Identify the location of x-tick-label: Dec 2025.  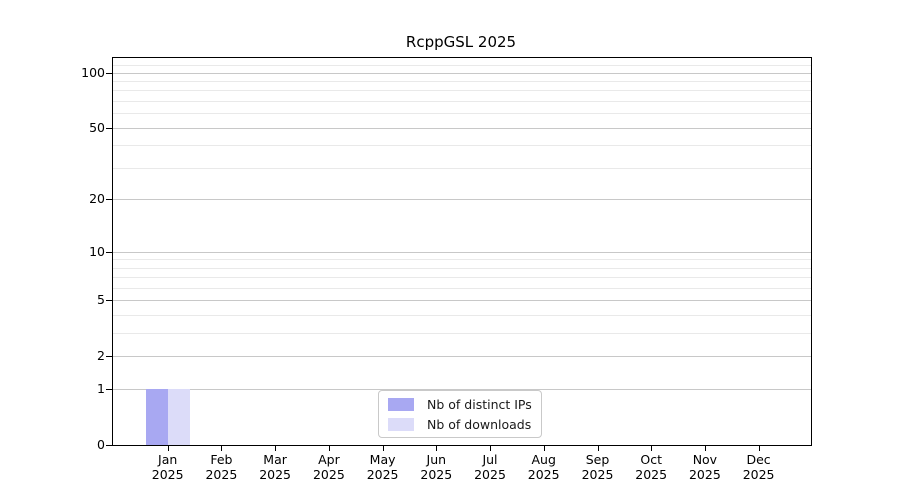
(758, 467).